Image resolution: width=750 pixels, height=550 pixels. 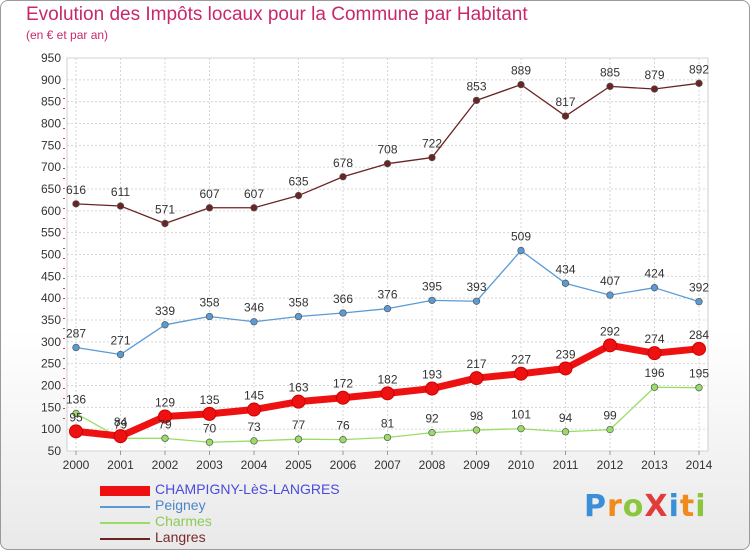 I want to click on legend-item: CHAMPIGNY-LèS-LANGRES, so click(x=260, y=490).